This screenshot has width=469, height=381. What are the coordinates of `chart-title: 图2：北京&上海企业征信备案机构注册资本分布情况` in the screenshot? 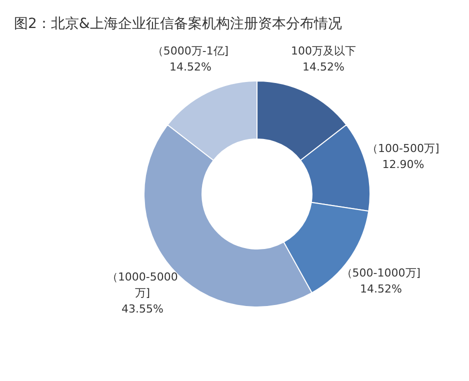 It's located at (178, 23).